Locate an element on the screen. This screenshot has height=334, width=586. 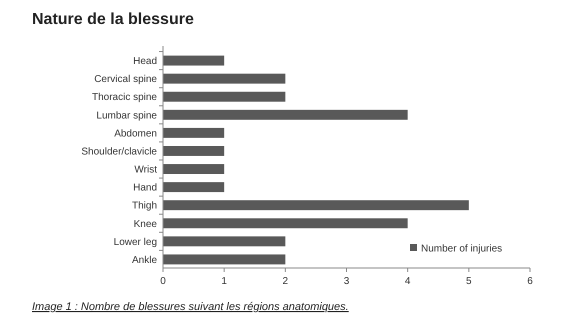
y-tick-label: Lumbar spine is located at coordinates (127, 116).